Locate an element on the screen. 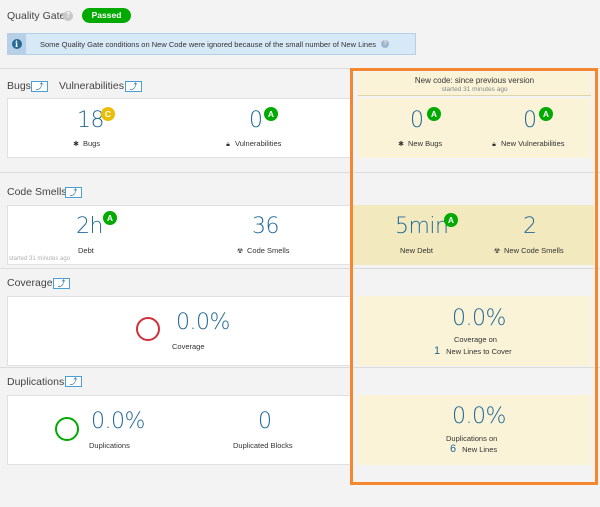 The image size is (600, 507). coverage-card is located at coordinates (179, 331).